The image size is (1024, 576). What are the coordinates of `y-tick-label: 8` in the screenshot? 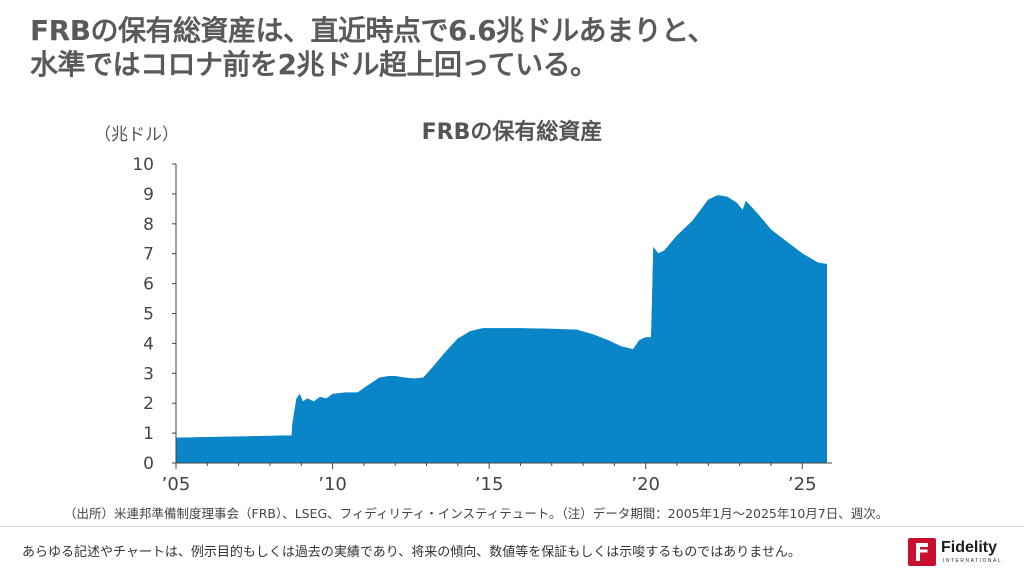 It's located at (148, 225).